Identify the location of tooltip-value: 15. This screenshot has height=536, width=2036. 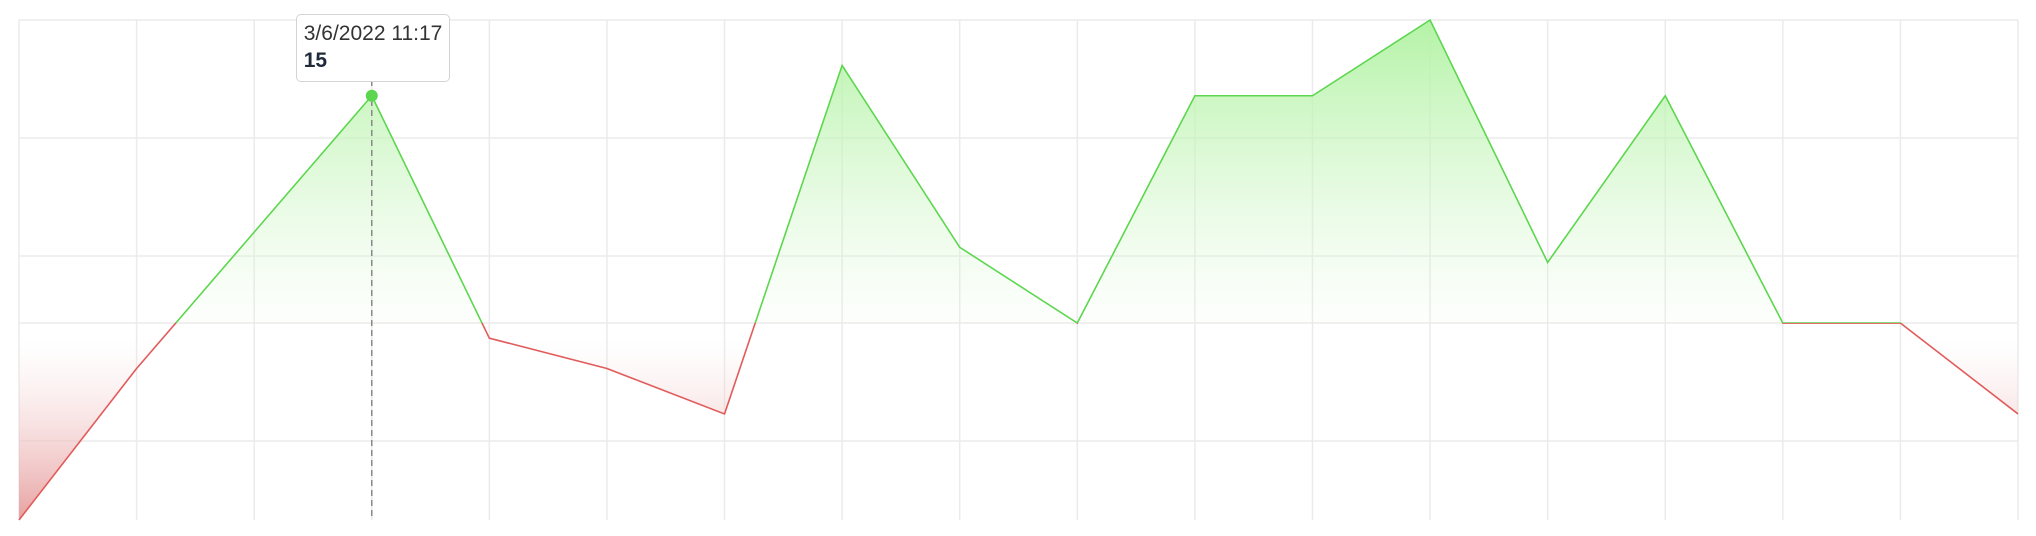
(315, 60).